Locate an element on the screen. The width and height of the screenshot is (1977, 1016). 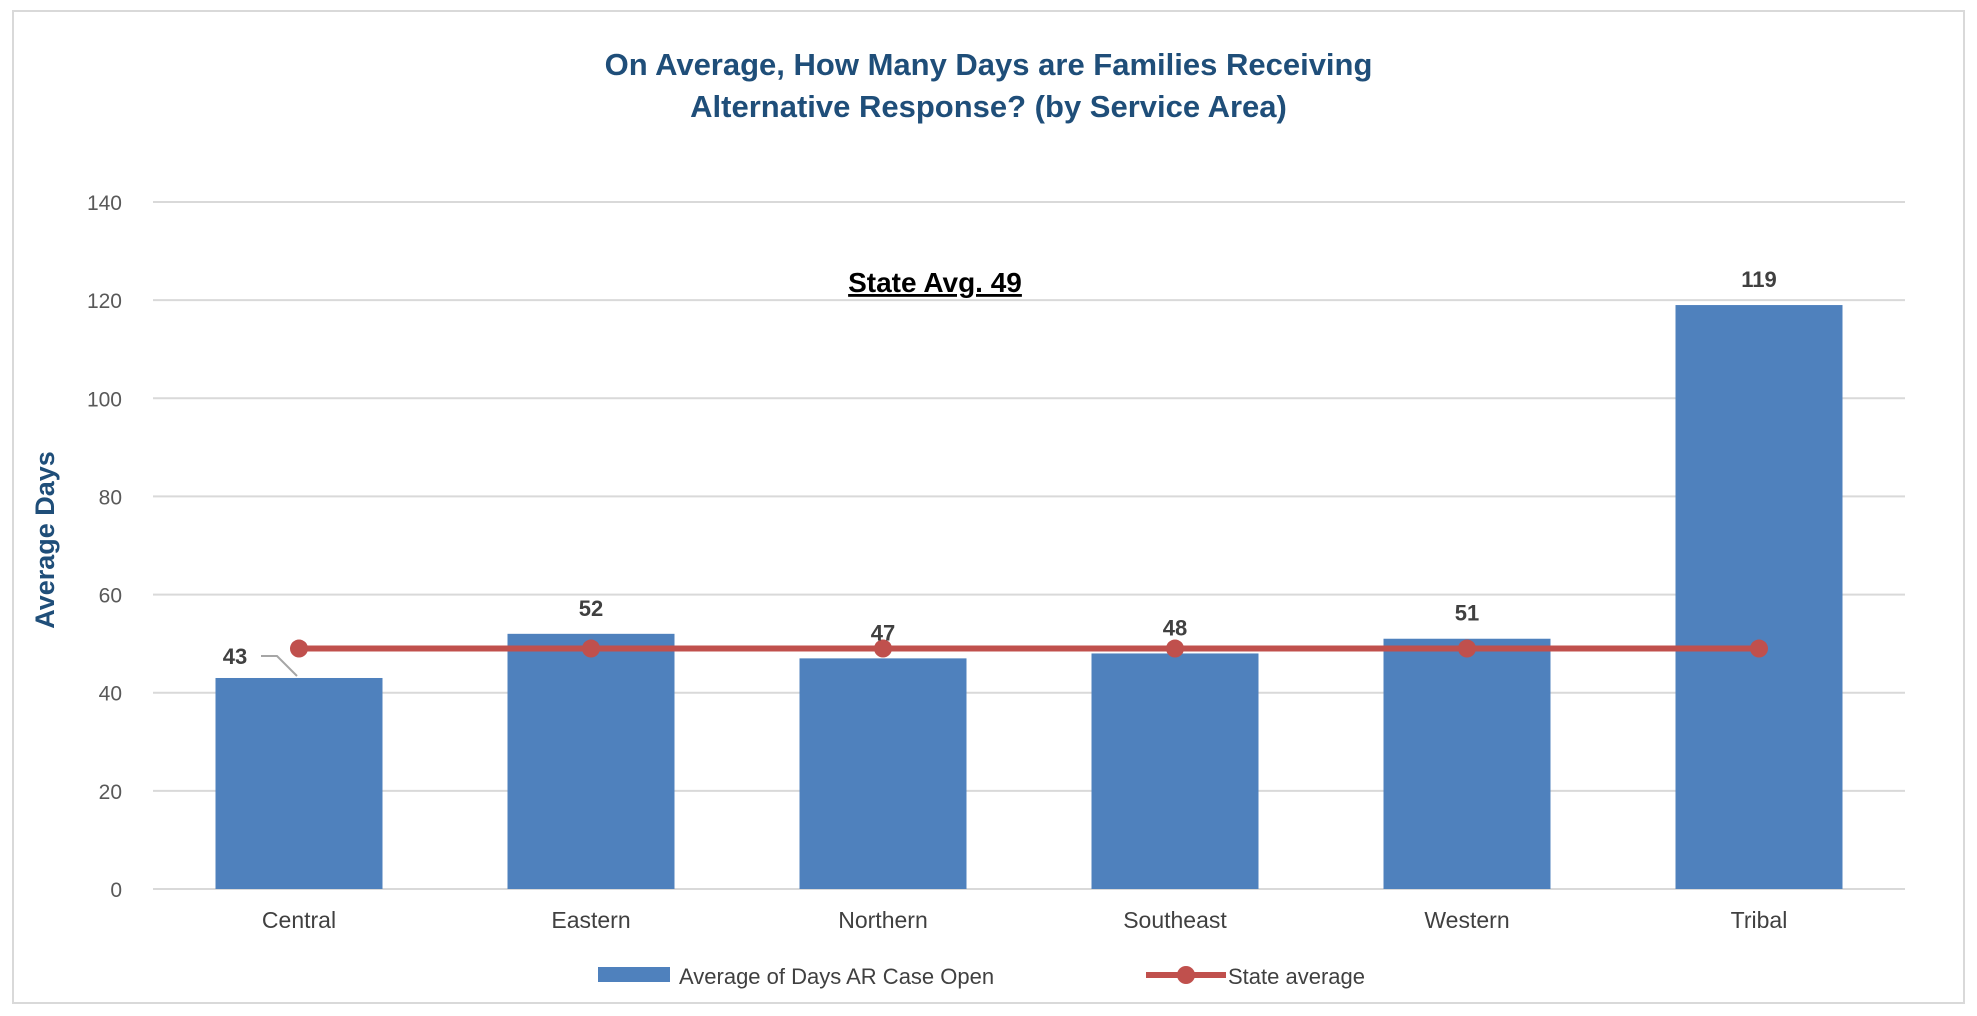
data-label-southeast: 48 is located at coordinates (1175, 627).